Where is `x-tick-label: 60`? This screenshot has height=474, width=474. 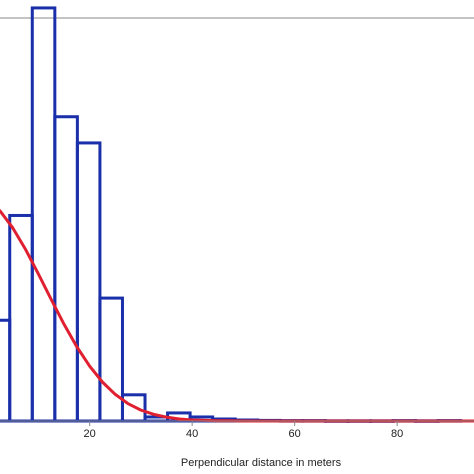 x-tick-label: 60 is located at coordinates (295, 434).